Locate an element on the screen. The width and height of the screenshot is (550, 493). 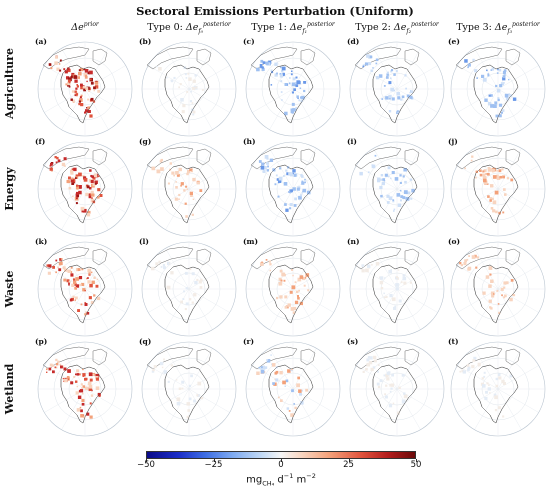
eurasia-coastline is located at coordinates (66, 58).